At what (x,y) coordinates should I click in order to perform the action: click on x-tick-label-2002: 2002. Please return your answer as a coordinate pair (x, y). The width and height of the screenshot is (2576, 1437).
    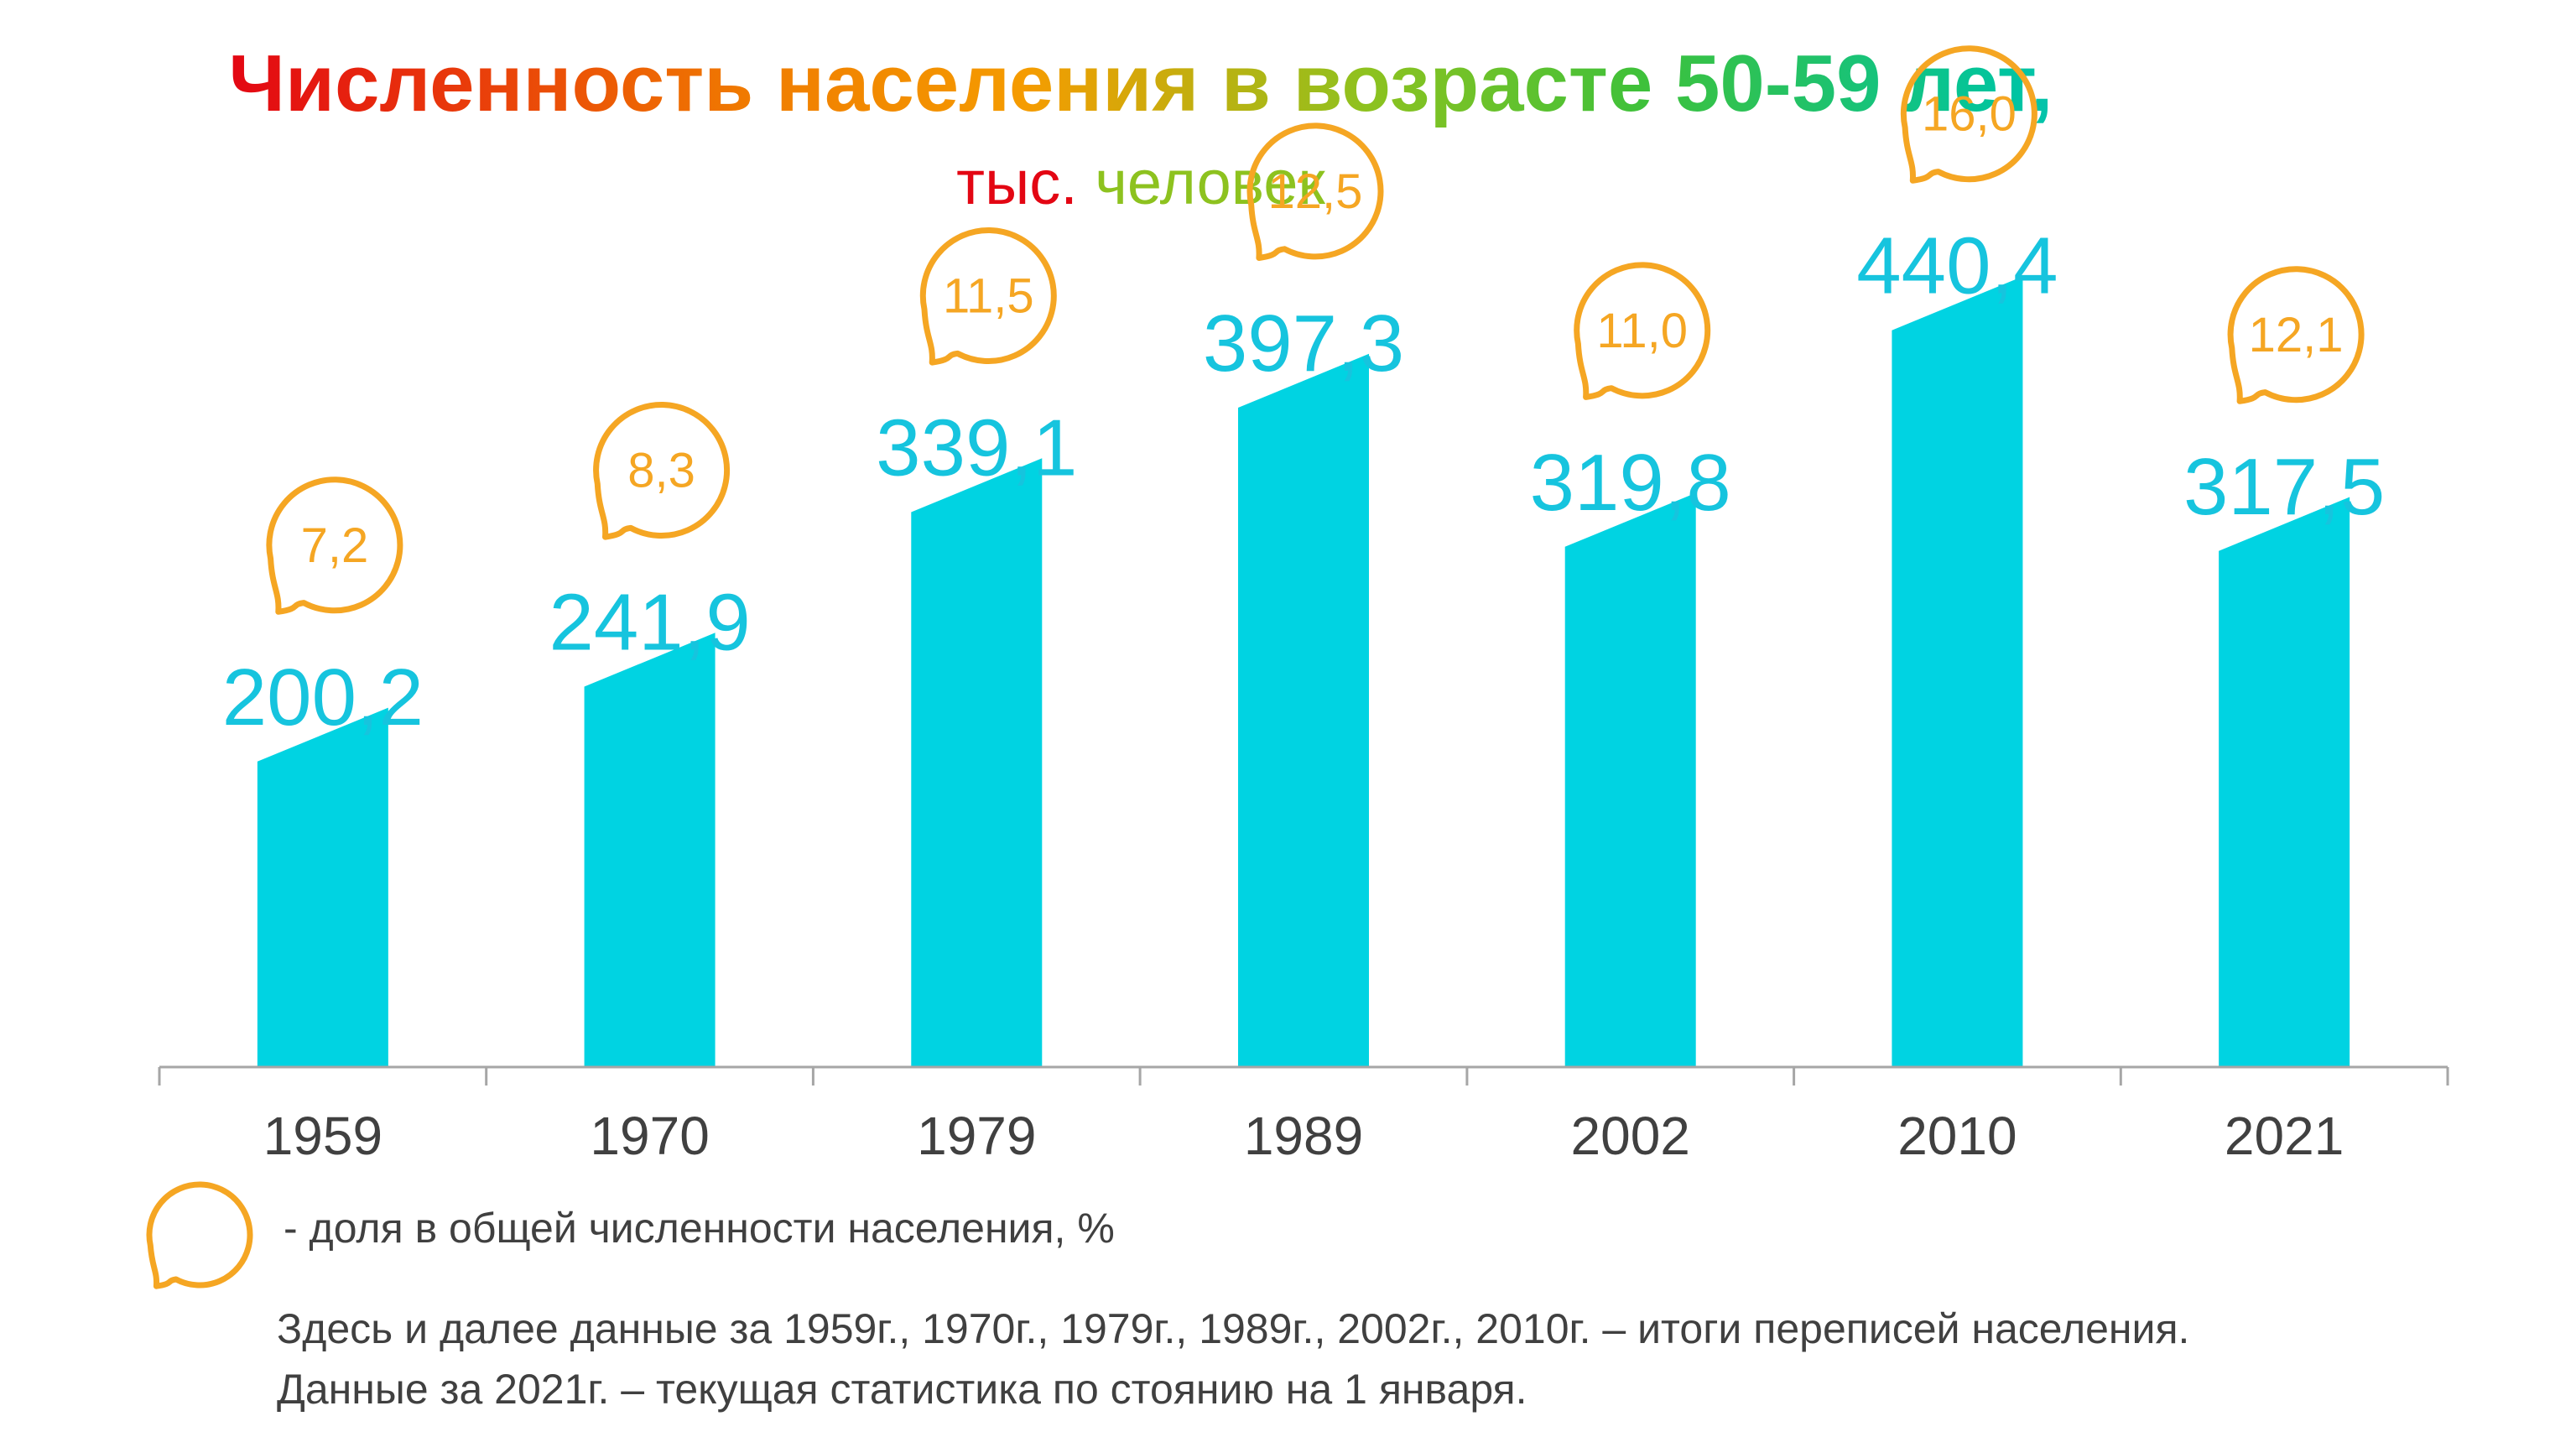
    Looking at the image, I should click on (1630, 1136).